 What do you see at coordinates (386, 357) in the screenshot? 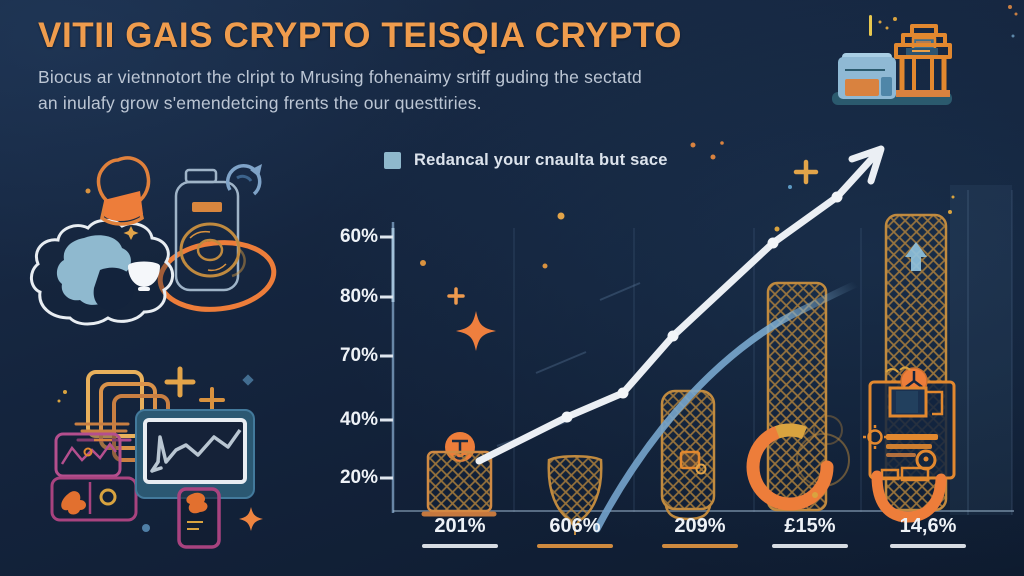
I see `y-axis-ticks` at bounding box center [386, 357].